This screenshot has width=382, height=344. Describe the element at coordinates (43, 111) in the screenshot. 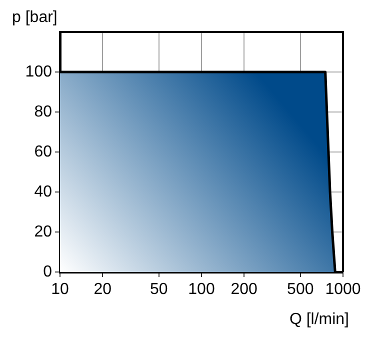

I see `y-tick-label: 80` at that location.